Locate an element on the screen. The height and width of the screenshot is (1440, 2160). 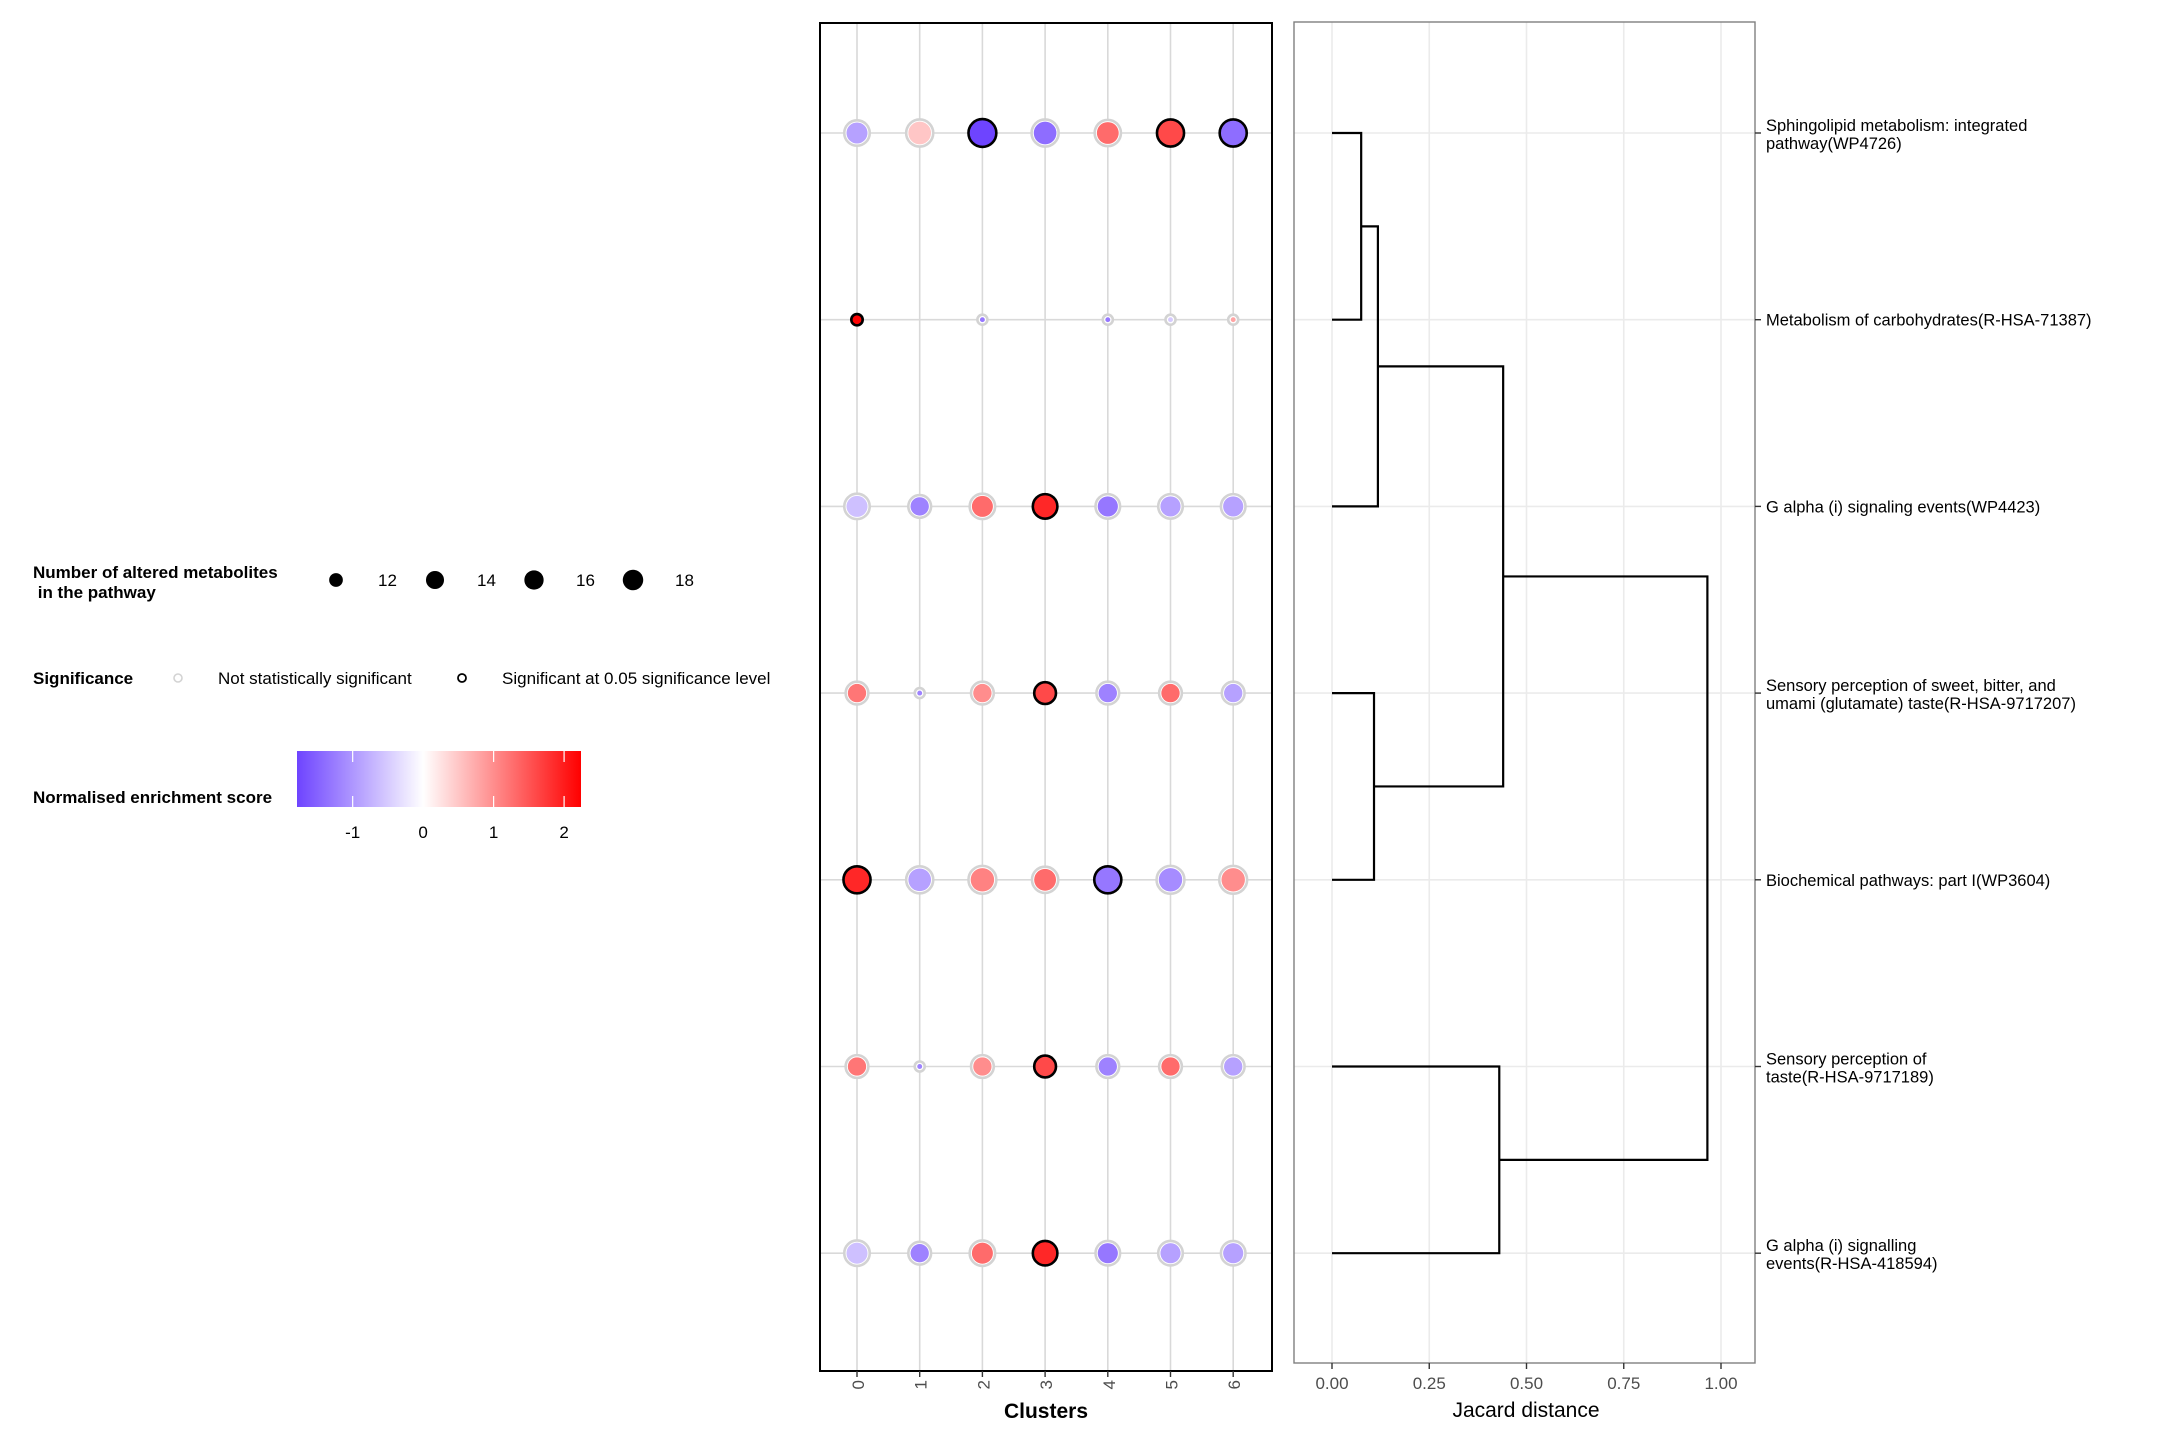
dendro-x-tick-label: 0.00 is located at coordinates (1331, 1383).